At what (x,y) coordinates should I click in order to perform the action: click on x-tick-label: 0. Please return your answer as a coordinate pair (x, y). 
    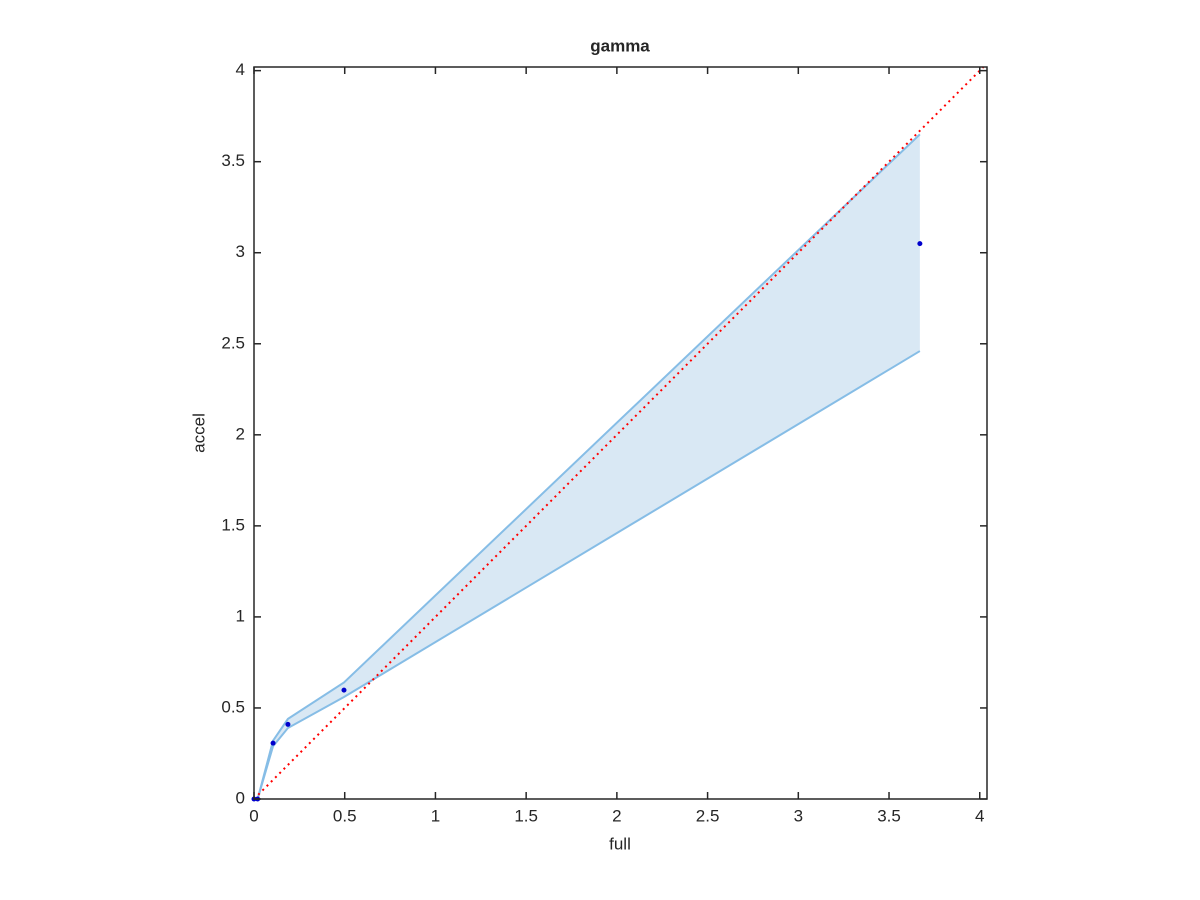
    Looking at the image, I should click on (253, 815).